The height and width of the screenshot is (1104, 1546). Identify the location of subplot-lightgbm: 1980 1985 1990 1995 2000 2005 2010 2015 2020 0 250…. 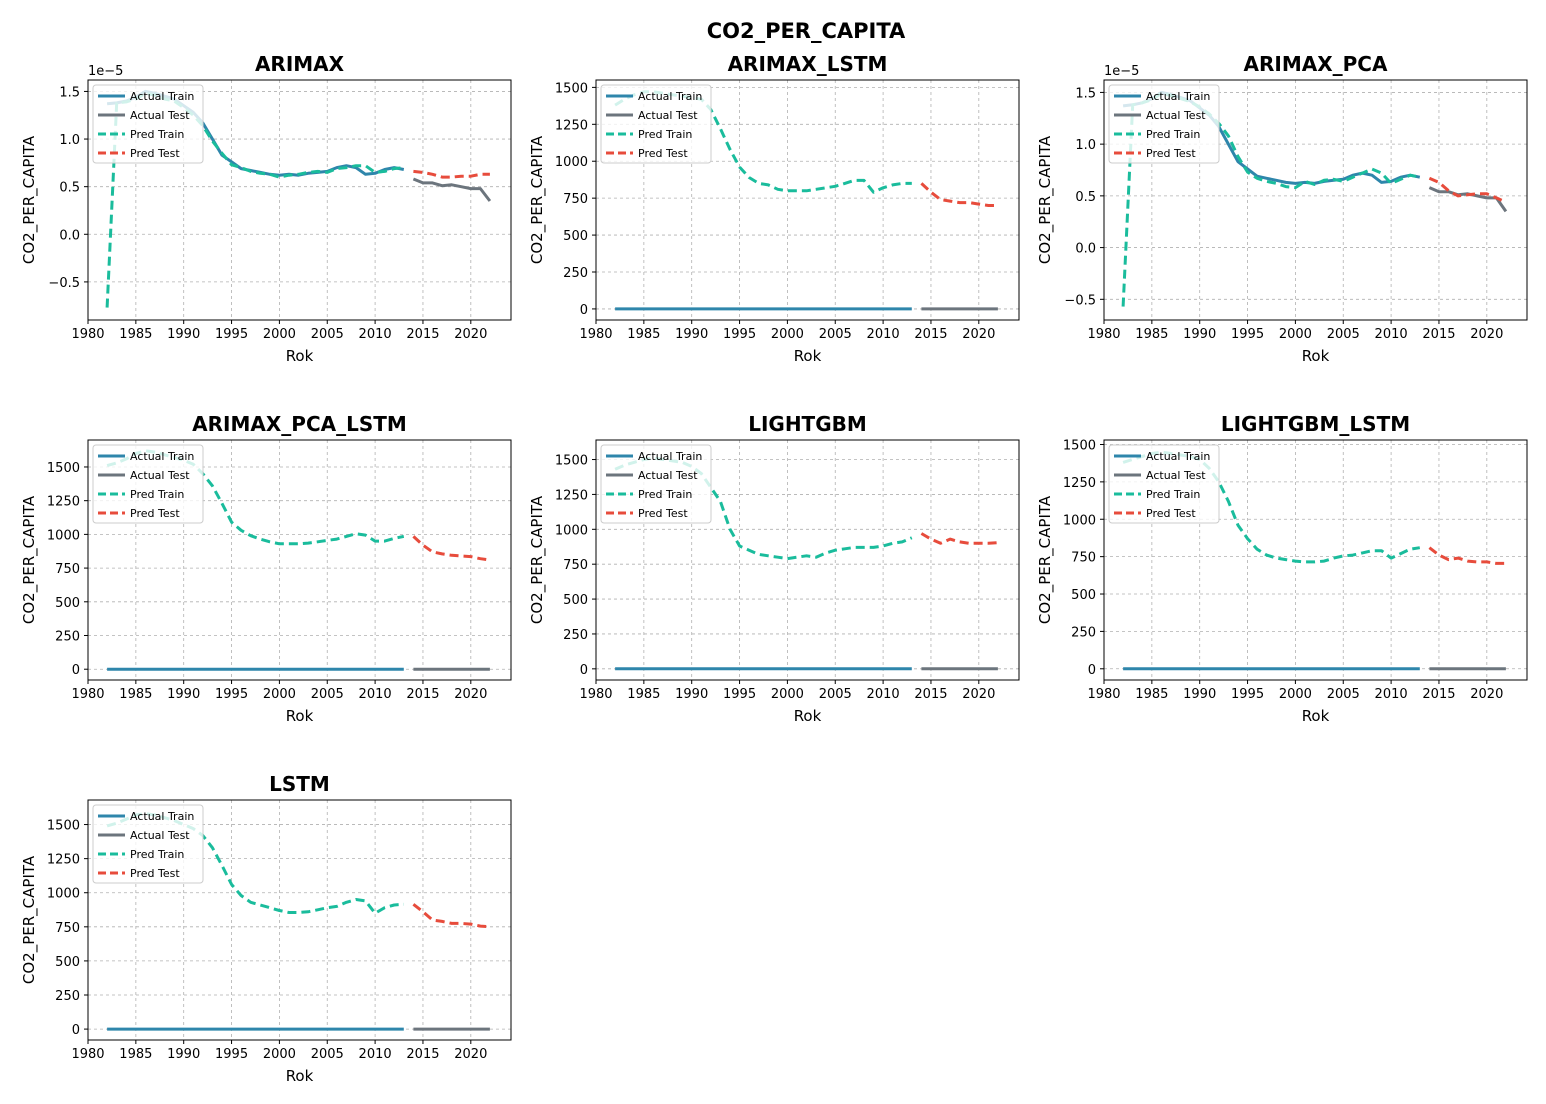
(774, 568).